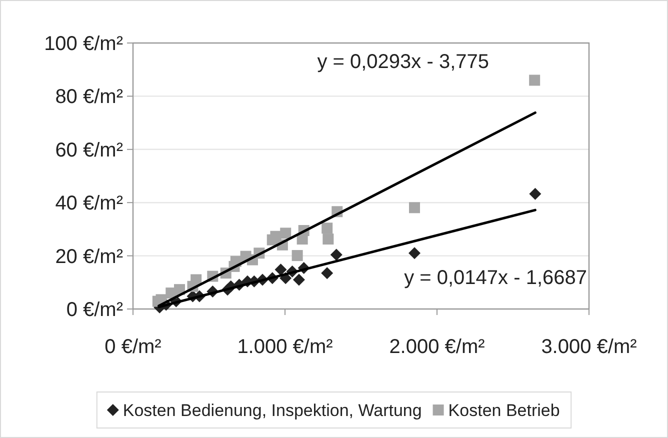 Image resolution: width=668 pixels, height=438 pixels. I want to click on x-tick-label: 3.000 €/m², so click(589, 347).